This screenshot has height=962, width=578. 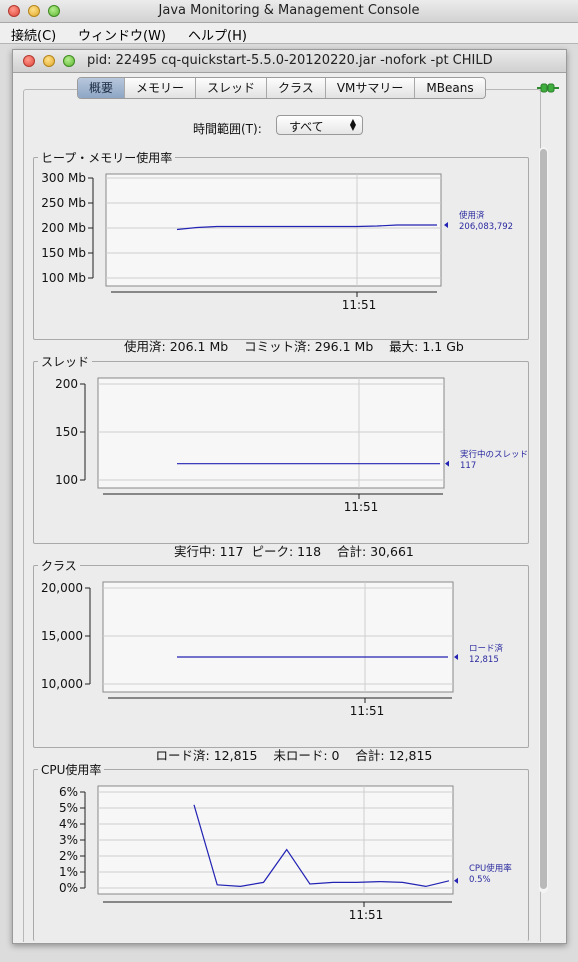 What do you see at coordinates (309, 551) in the screenshot?
I see `threads-peak-value: 118` at bounding box center [309, 551].